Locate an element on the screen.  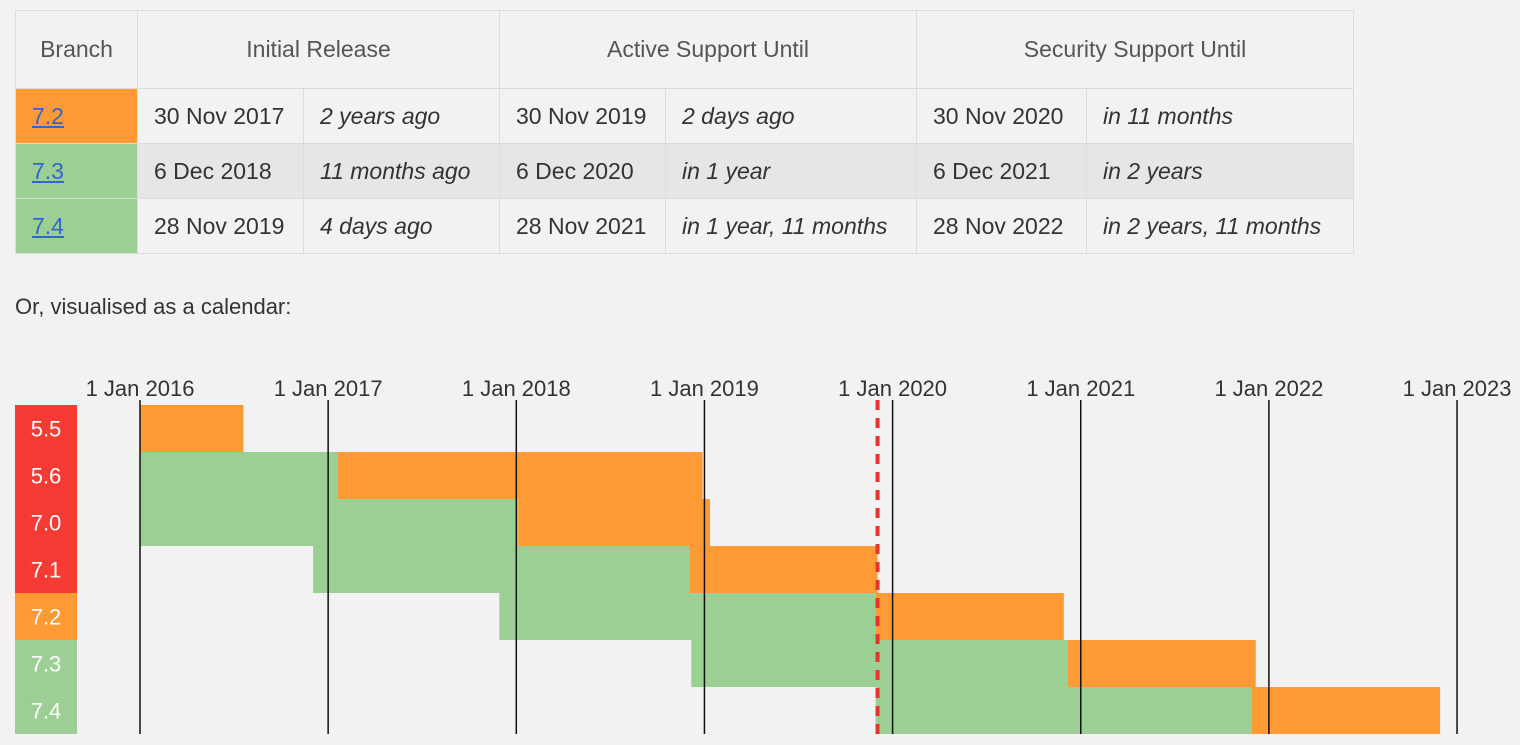
branch-link: 7.3 is located at coordinates (48, 170).